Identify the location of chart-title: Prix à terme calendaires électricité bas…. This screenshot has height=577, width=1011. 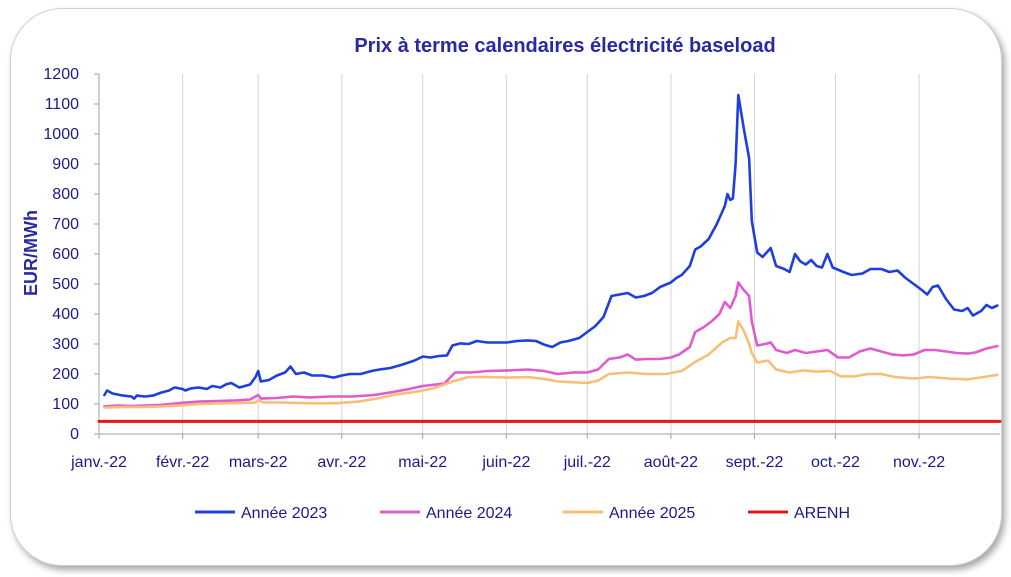
(564, 46).